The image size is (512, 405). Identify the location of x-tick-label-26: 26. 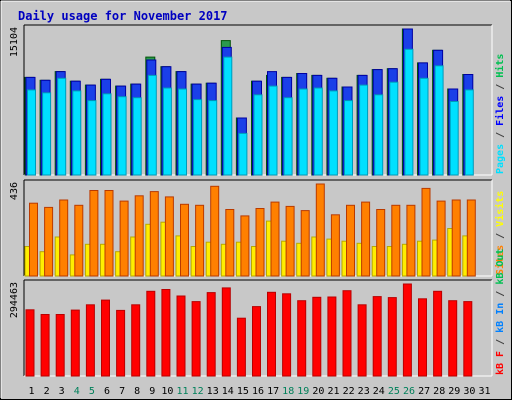
(409, 391).